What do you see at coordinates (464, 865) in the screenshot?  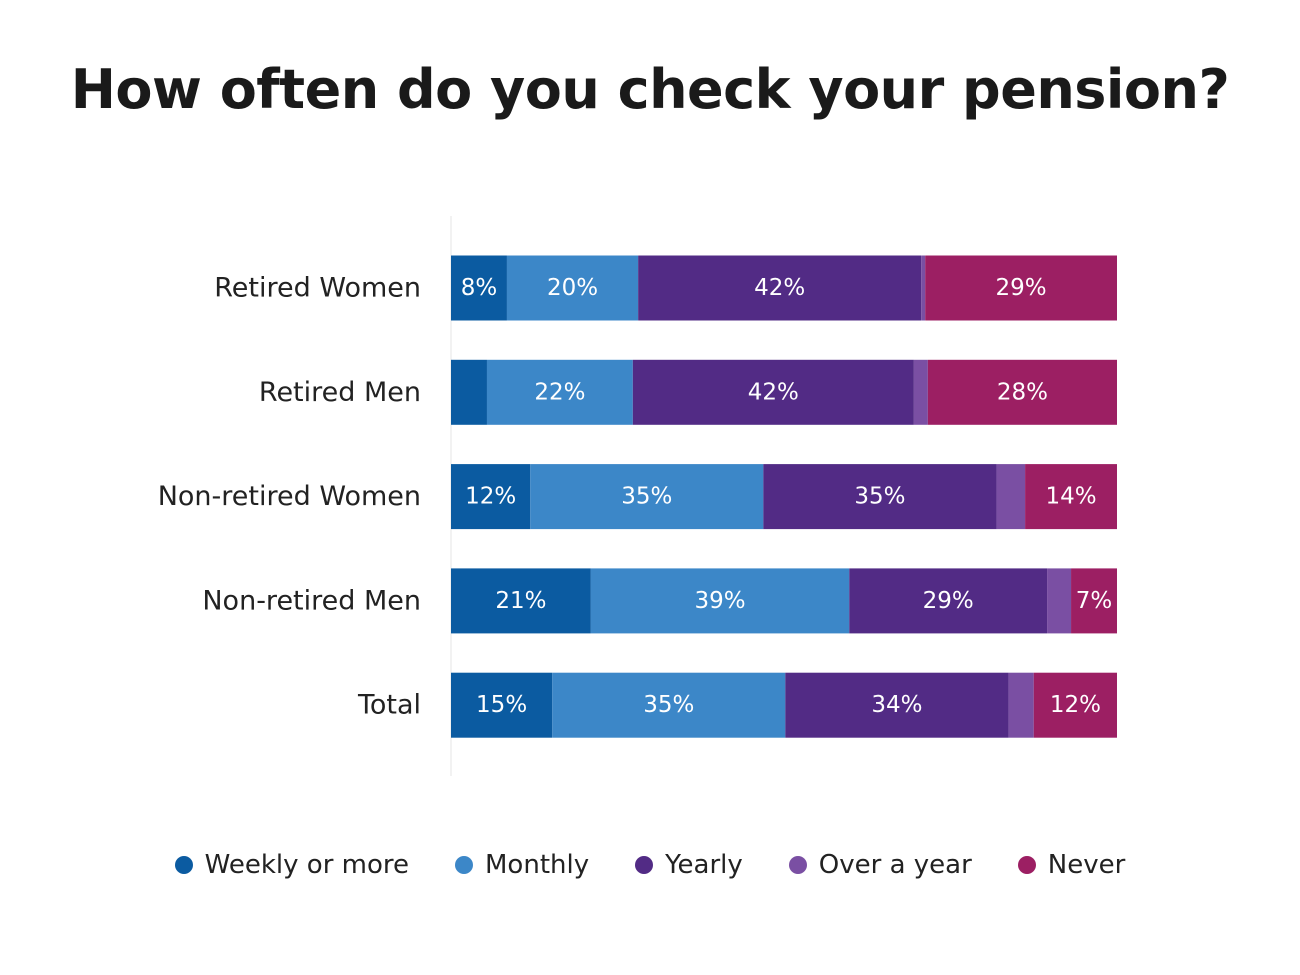 I see `legend-marker-monthly` at bounding box center [464, 865].